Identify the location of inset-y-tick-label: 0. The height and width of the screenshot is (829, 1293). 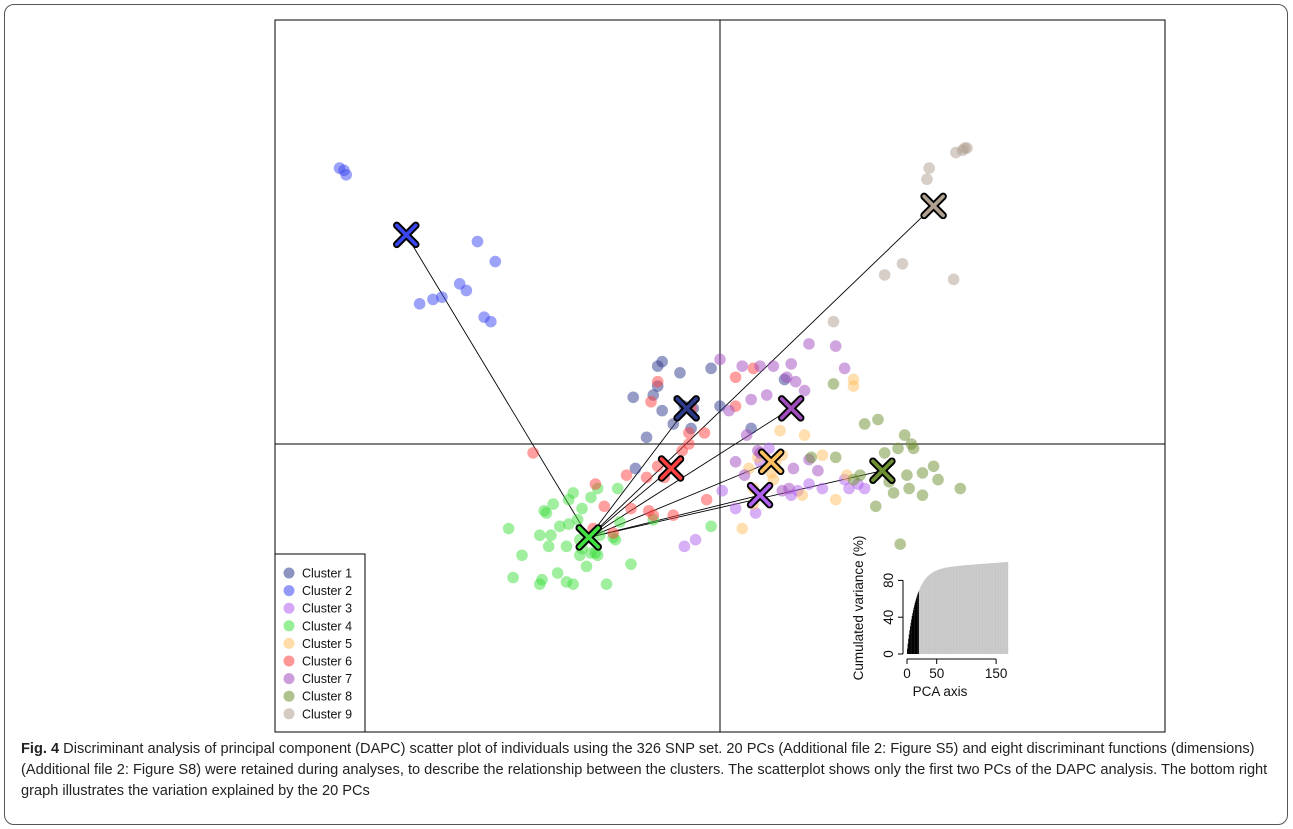
(888, 654).